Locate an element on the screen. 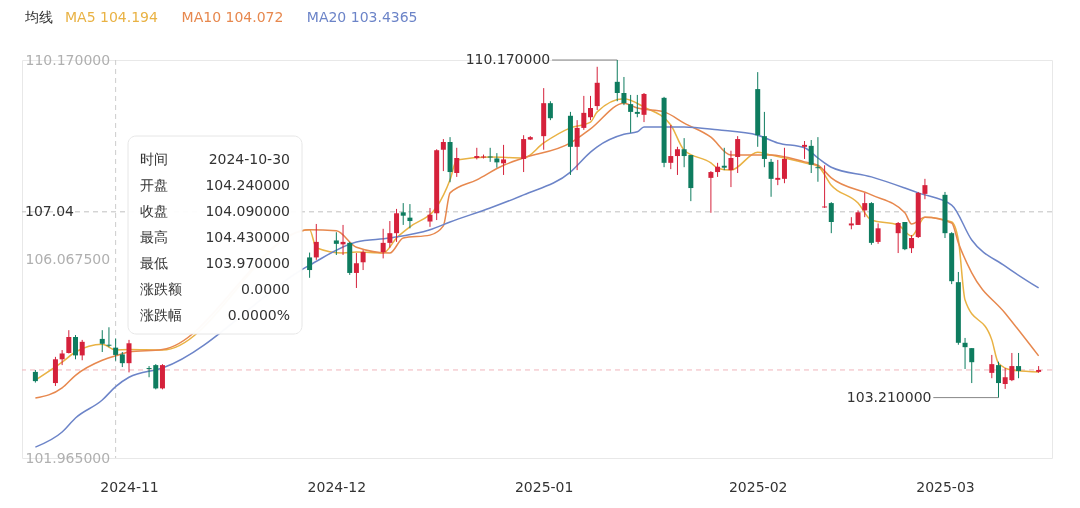 This screenshot has height=508, width=1080. text: MA5 104.194 is located at coordinates (111, 17).